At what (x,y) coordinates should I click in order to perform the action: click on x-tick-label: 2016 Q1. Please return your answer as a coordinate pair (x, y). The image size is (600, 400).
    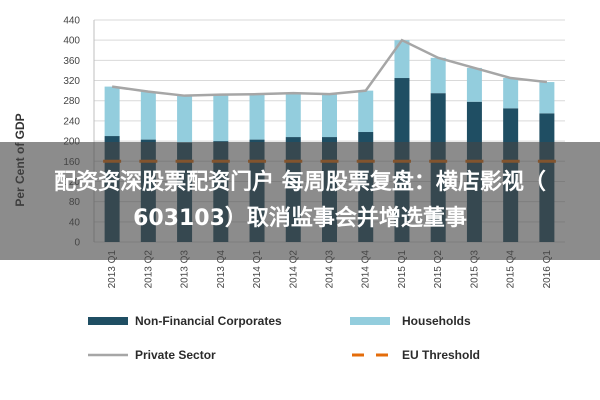
    Looking at the image, I should click on (547, 269).